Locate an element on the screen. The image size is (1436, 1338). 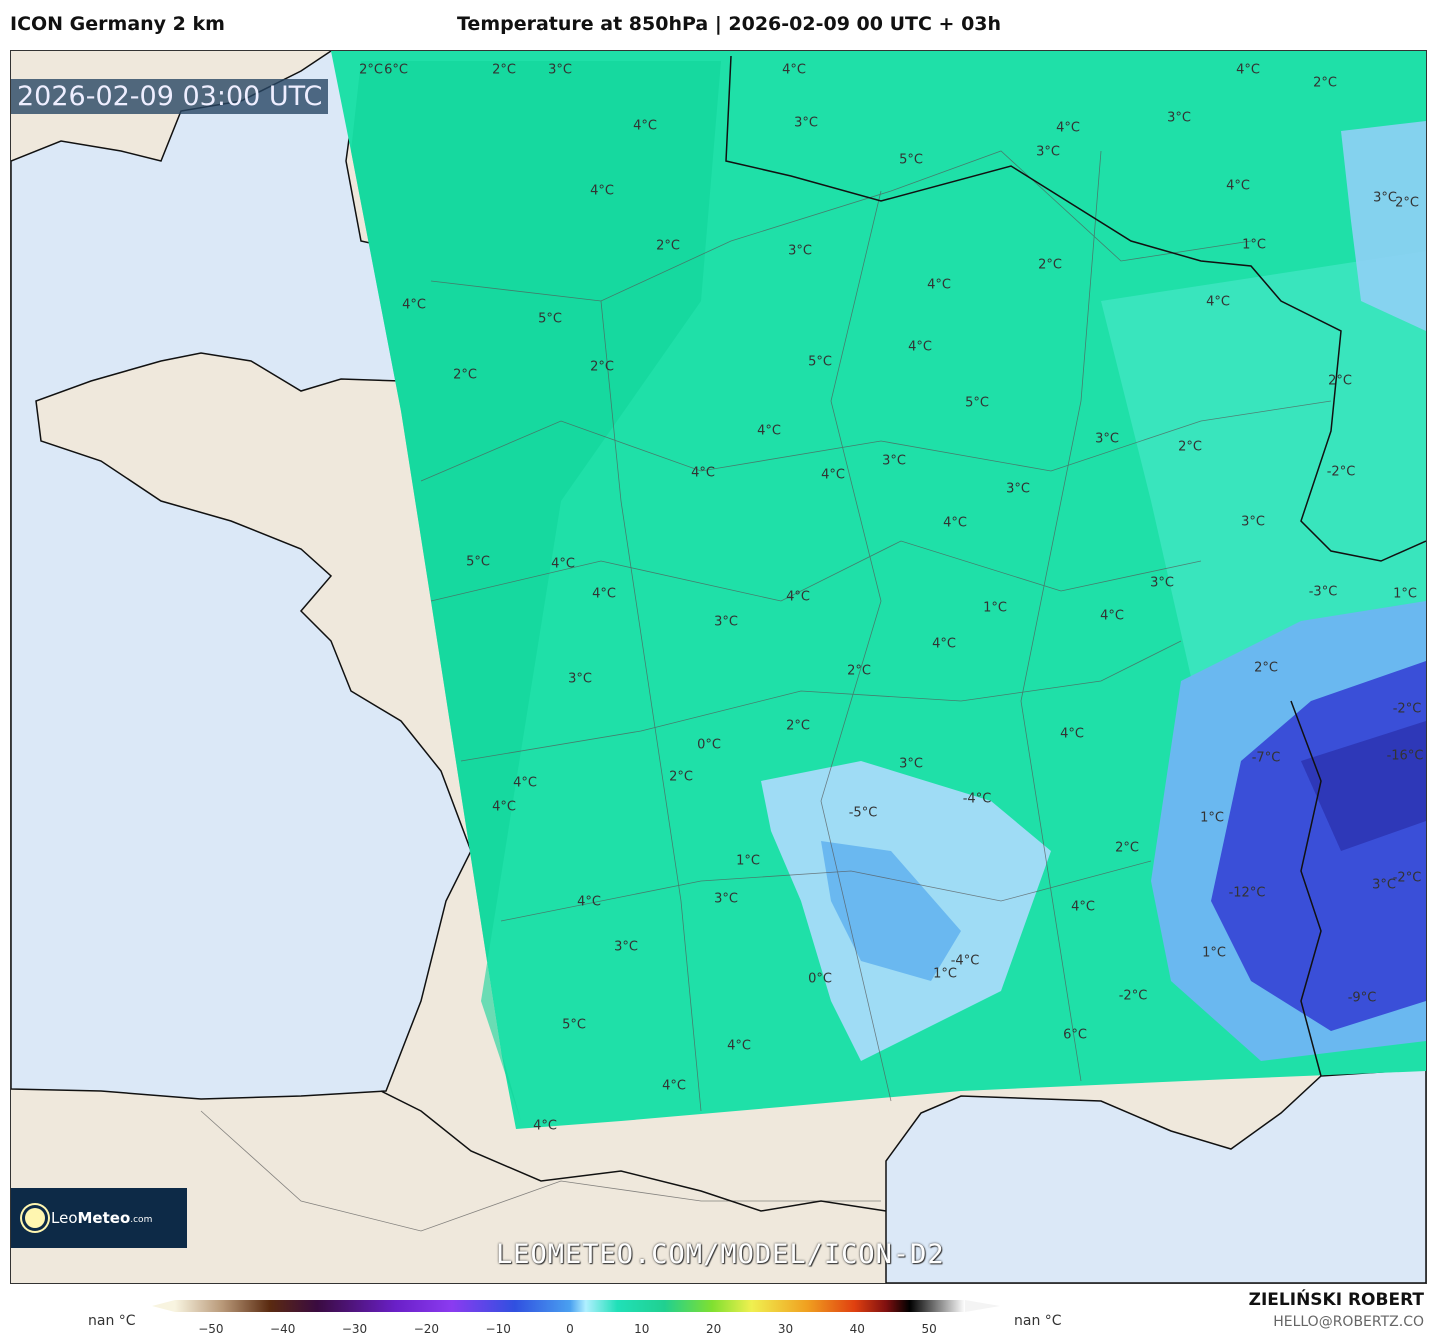
mild-area is located at coordinates (1263, 486).